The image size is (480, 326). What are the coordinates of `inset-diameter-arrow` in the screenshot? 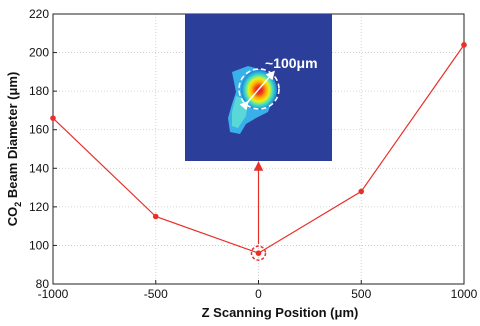 It's located at (257, 90).